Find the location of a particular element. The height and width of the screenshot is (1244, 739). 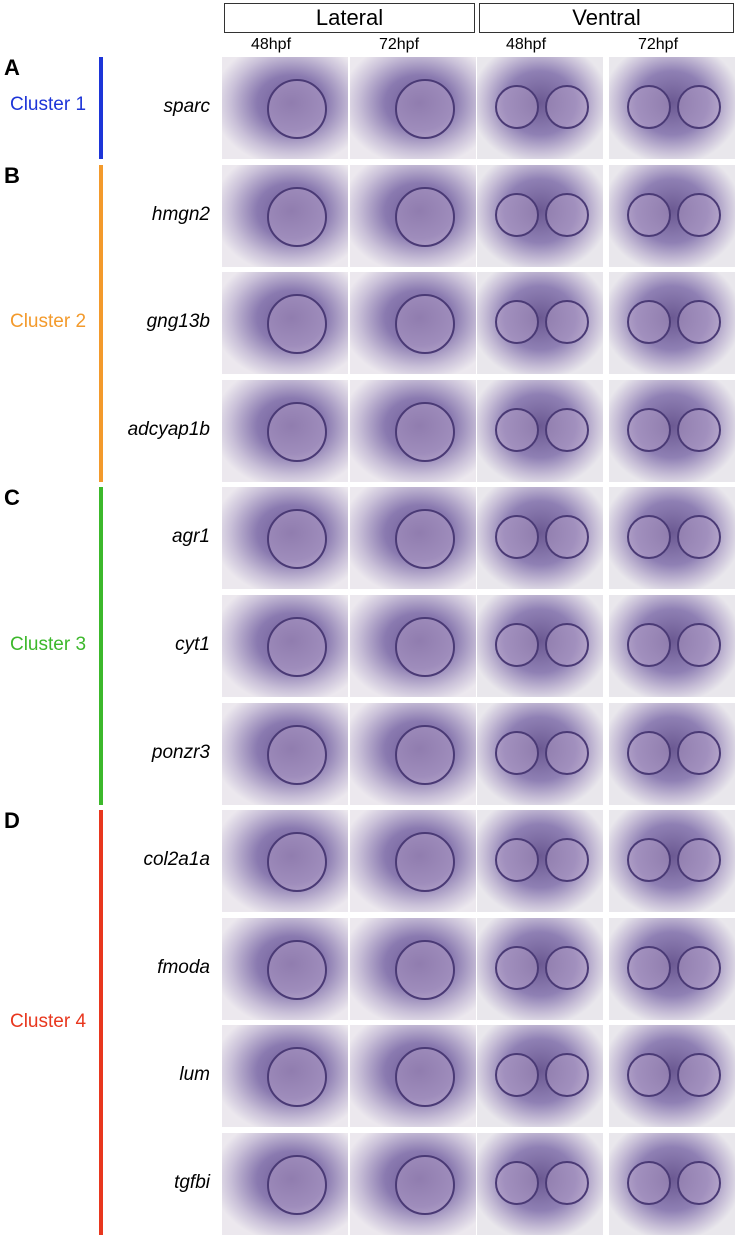

panel-letter: B is located at coordinates (12, 175).